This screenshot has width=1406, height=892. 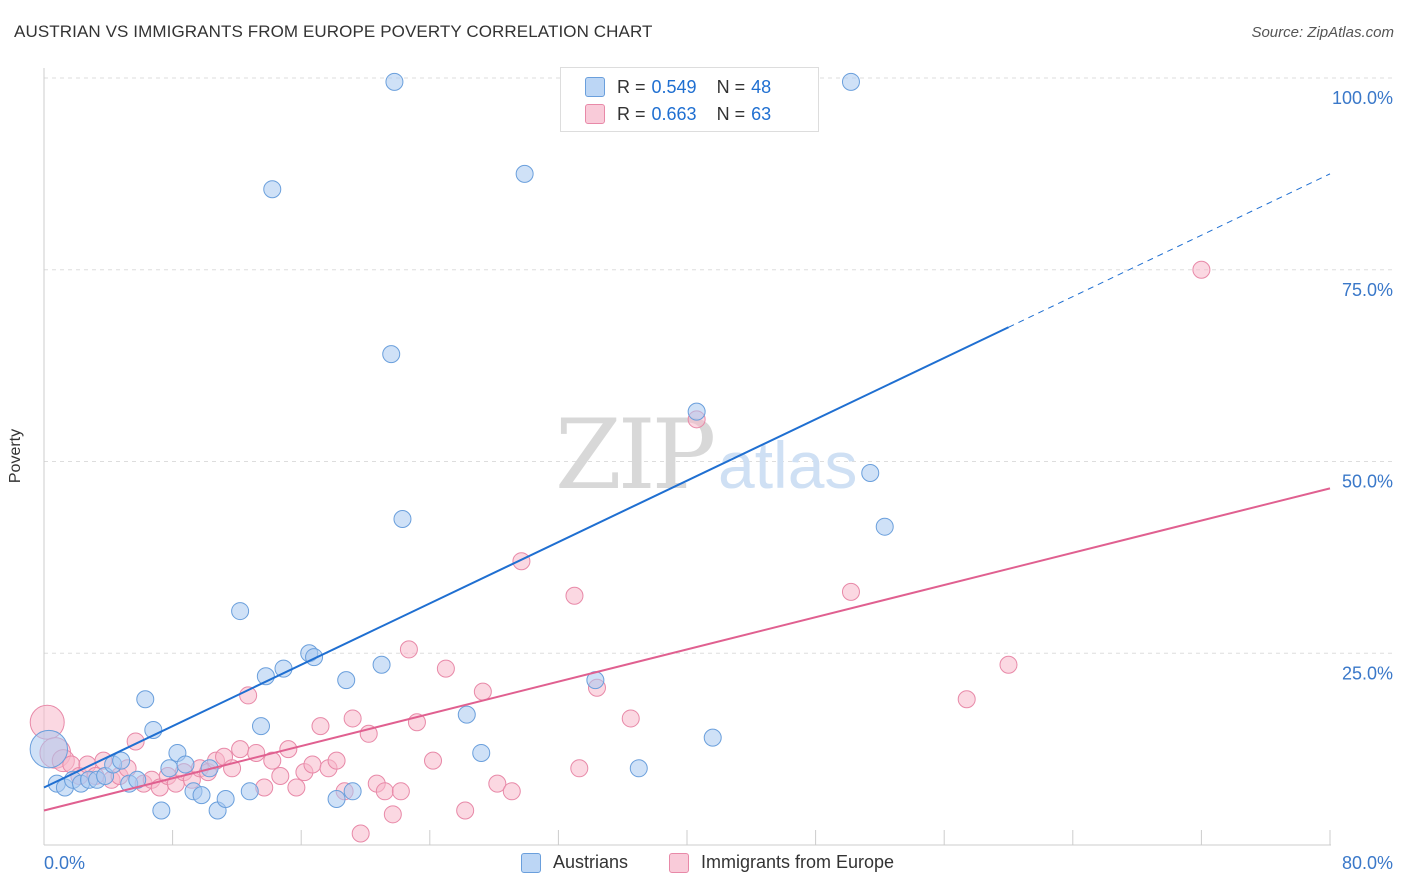 I want to click on series-legend-immigrants: Immigrants from Europe, so click(x=781, y=862).